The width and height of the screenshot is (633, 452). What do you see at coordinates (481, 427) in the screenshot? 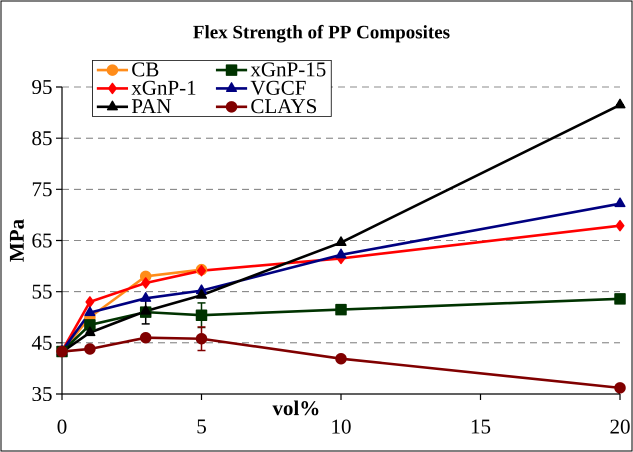
I see `x-tick-label: 15` at bounding box center [481, 427].